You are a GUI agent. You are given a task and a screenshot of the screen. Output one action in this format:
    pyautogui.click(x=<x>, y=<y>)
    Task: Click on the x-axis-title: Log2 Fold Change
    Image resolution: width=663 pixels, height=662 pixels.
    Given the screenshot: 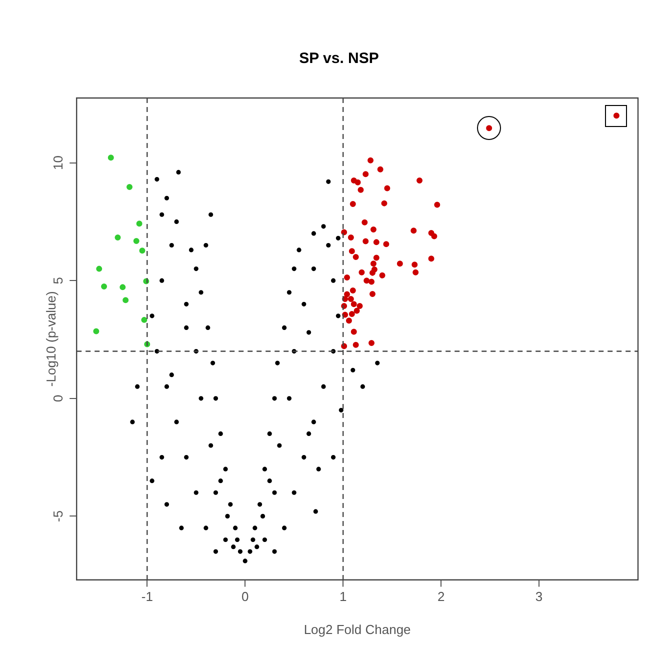 What is the action you would take?
    pyautogui.click(x=357, y=629)
    